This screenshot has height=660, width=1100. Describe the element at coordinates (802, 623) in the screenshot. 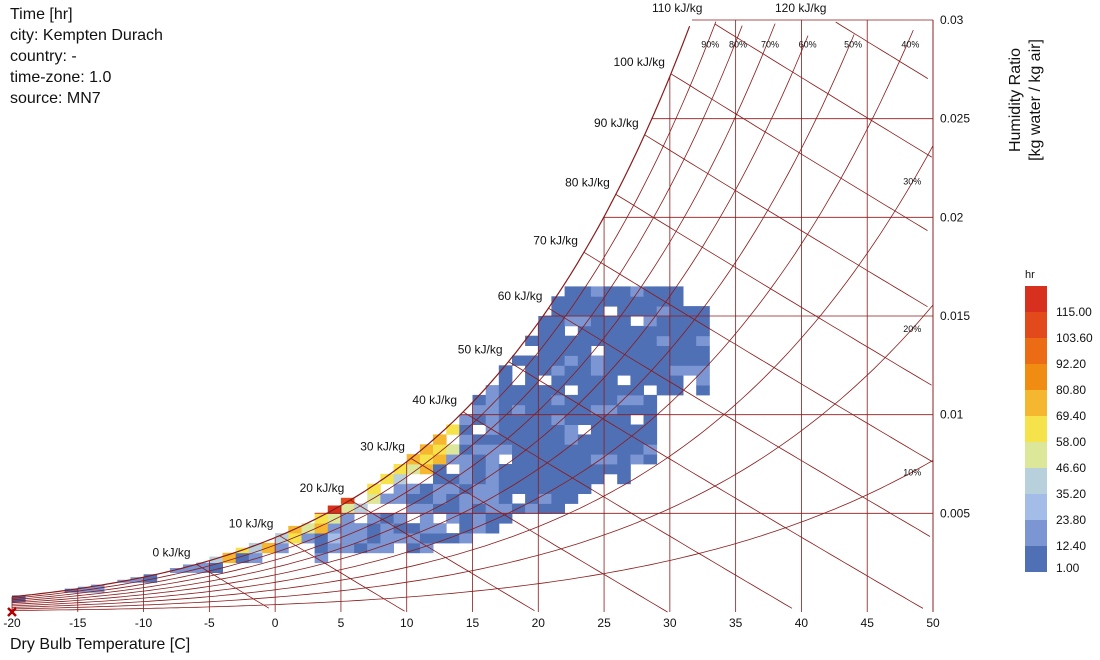

I see `x-tick-label: 40` at that location.